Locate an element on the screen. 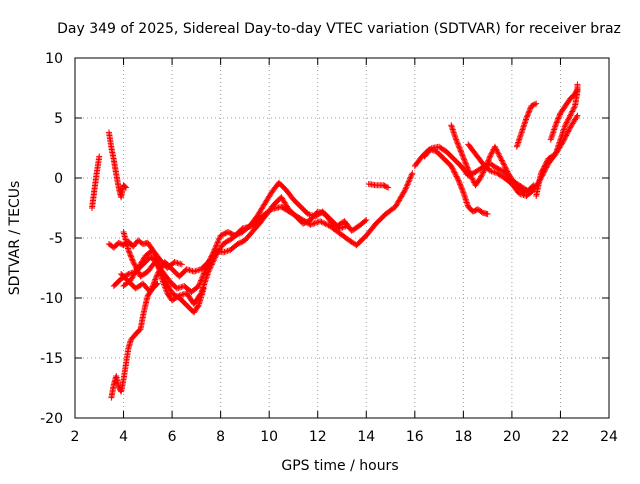 This screenshot has height=484, width=640. y-tick-label: 10 is located at coordinates (54, 59).